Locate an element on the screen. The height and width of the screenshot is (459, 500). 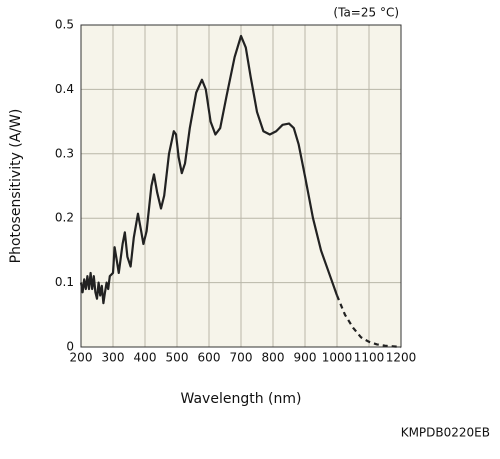
y-tick-label: 0.5 is located at coordinates (64, 25).